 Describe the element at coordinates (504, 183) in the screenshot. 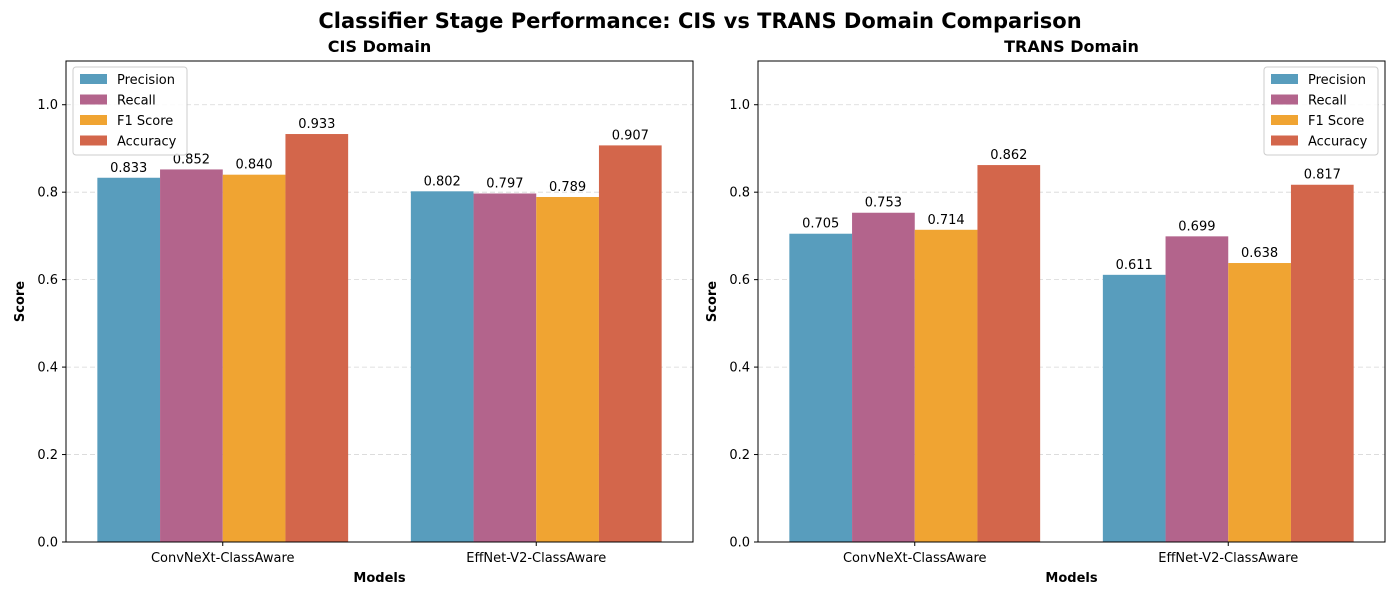

I see `data-label-recall: 0.797` at that location.